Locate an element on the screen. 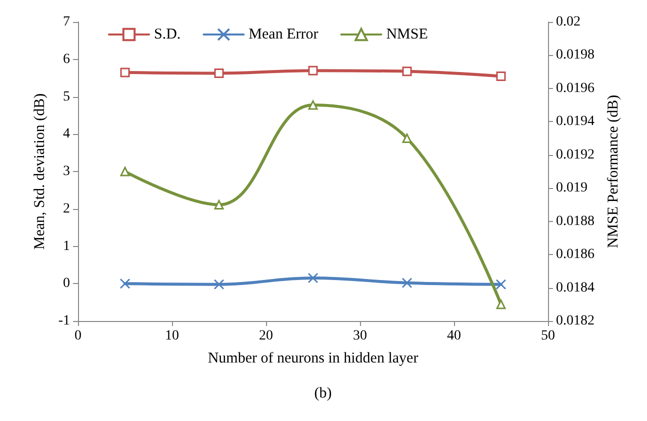 This screenshot has width=647, height=421. y-tick-label: 1 is located at coordinates (66, 246).